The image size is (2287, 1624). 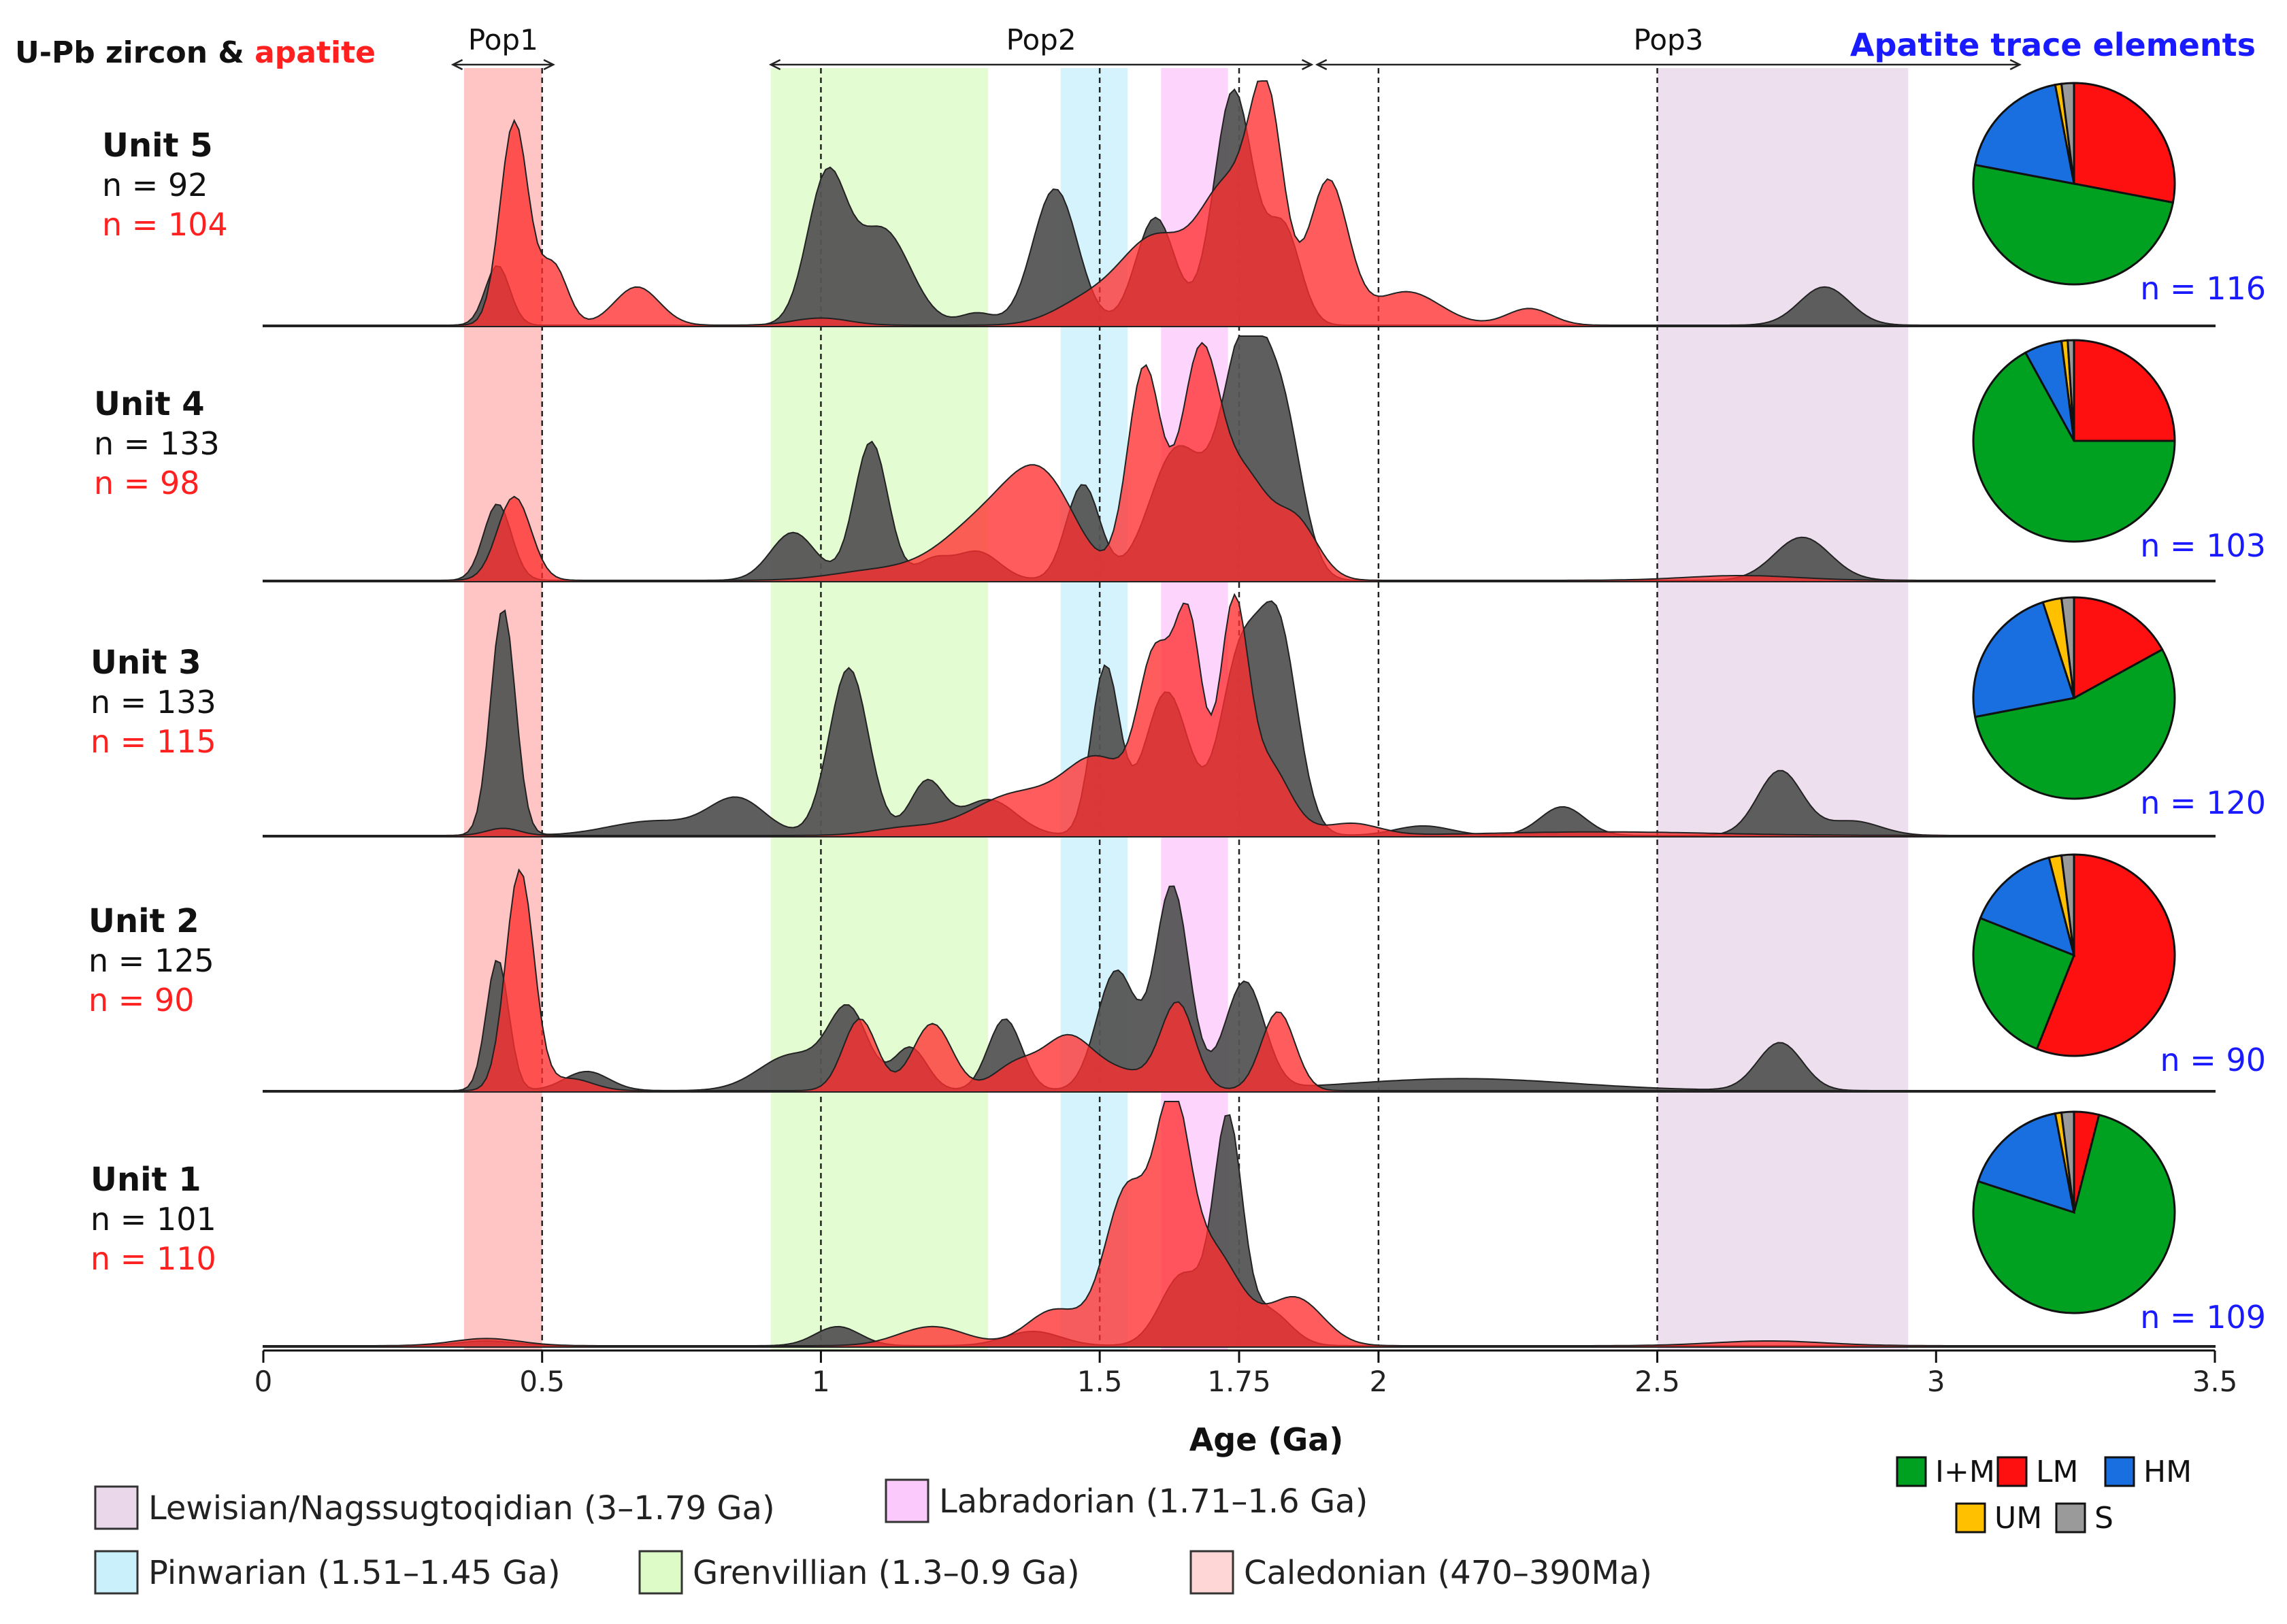 What do you see at coordinates (134, 52) in the screenshot?
I see `title-prefix: U-Pb zircon &` at bounding box center [134, 52].